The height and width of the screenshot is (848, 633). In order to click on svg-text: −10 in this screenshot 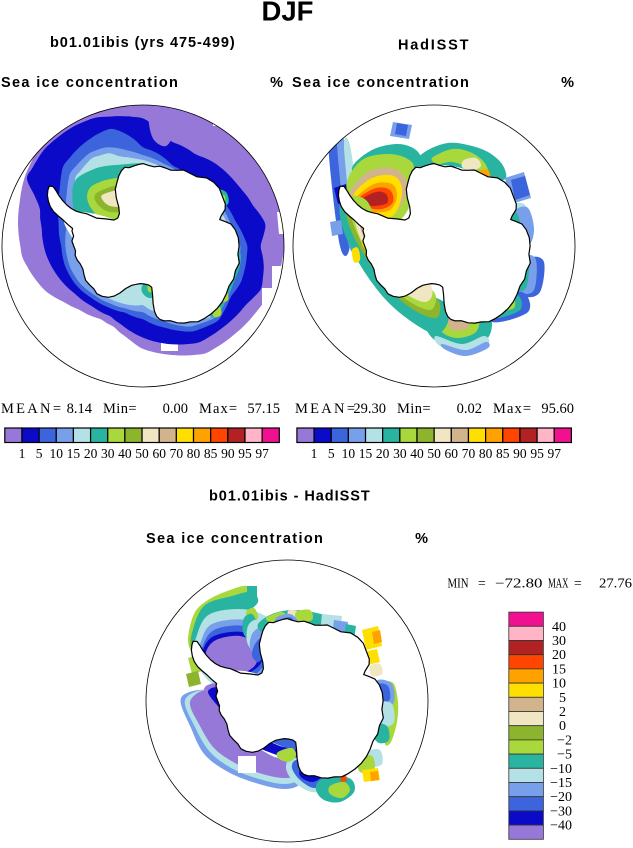, I will do `click(561, 769)`.